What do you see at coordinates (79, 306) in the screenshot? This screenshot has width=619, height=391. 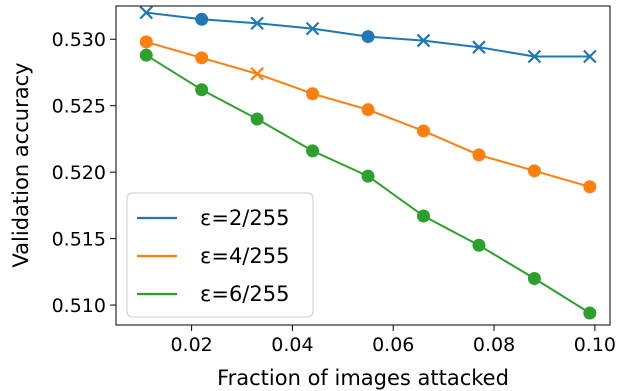 I see `y-tick-label: 0.510` at bounding box center [79, 306].